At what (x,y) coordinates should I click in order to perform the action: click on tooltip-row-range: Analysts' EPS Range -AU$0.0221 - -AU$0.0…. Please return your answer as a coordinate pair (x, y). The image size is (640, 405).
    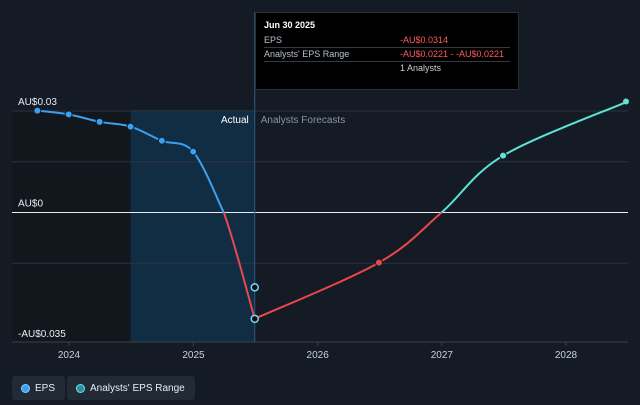
    Looking at the image, I should click on (387, 54).